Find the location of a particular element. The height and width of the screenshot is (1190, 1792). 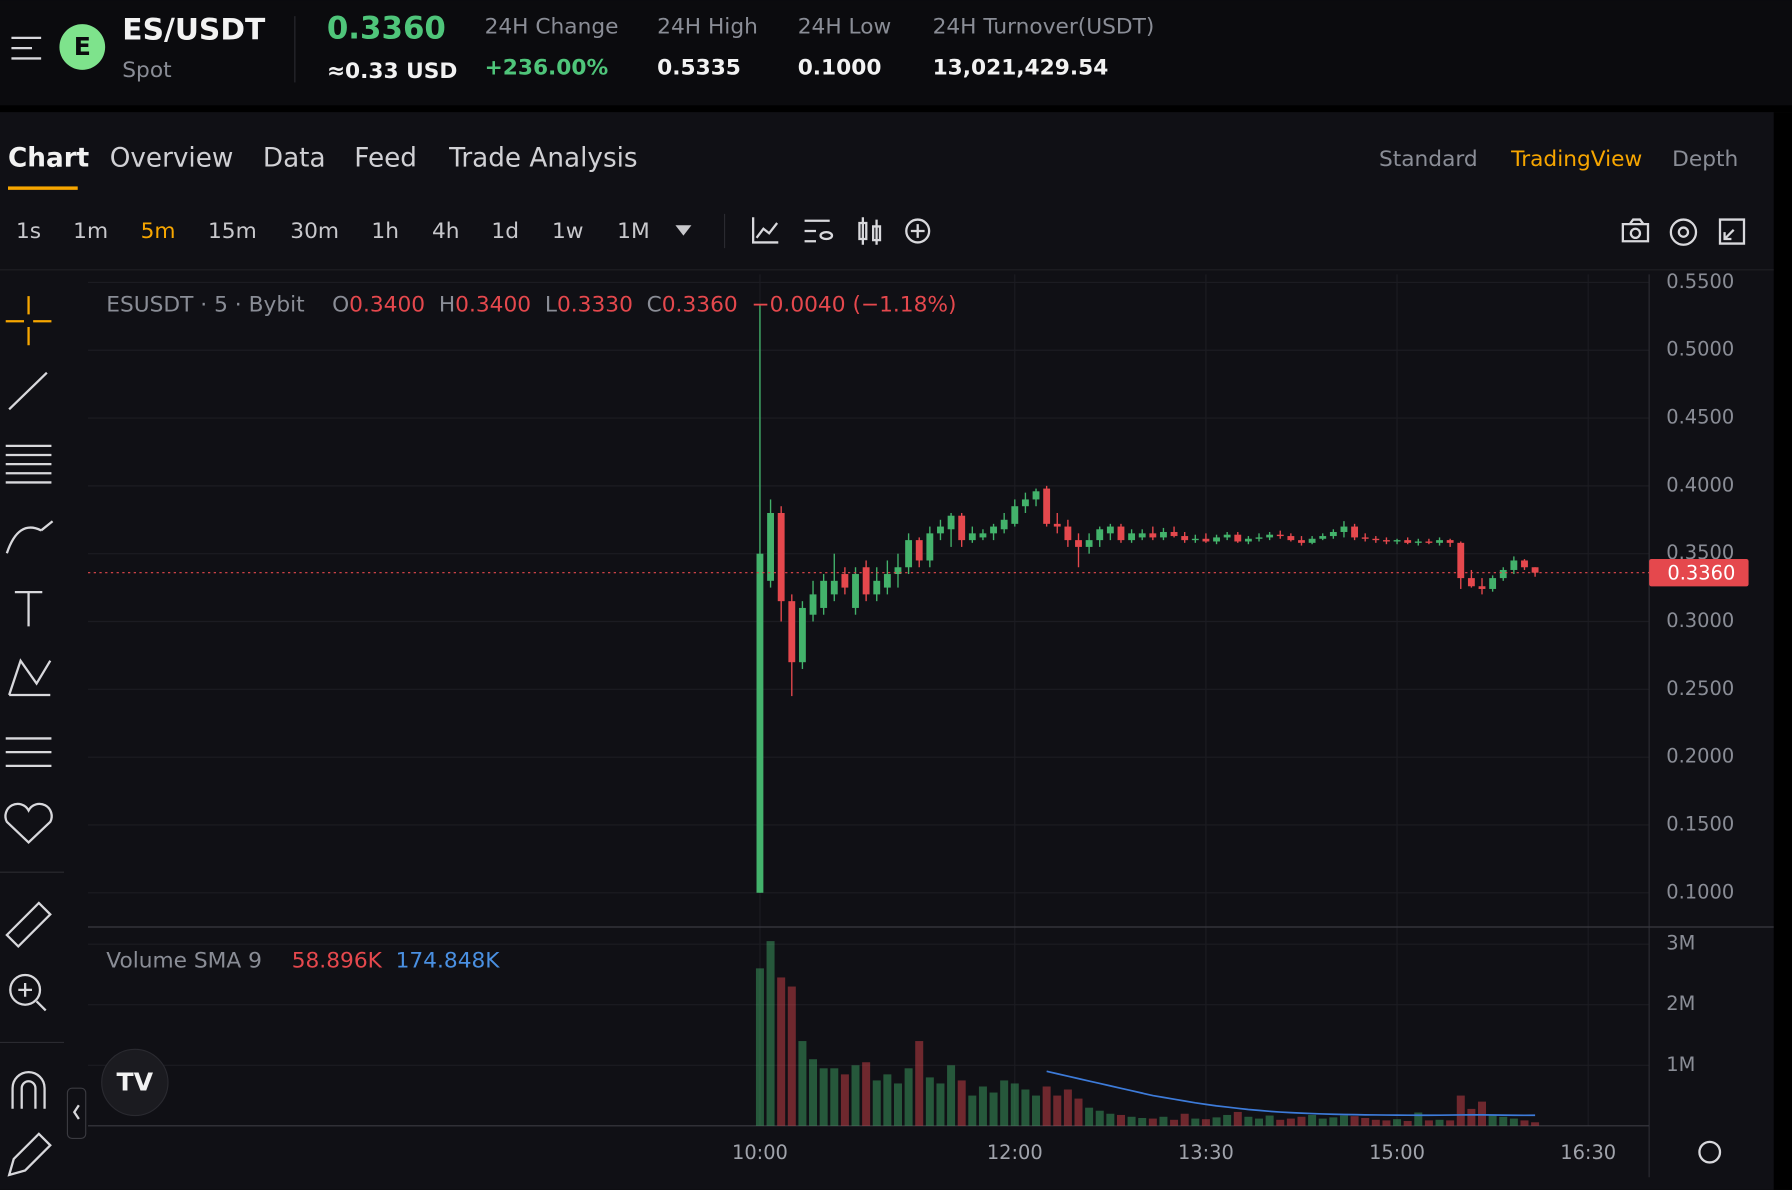

stat-label: 24H Turnover(USDT) is located at coordinates (1044, 27).